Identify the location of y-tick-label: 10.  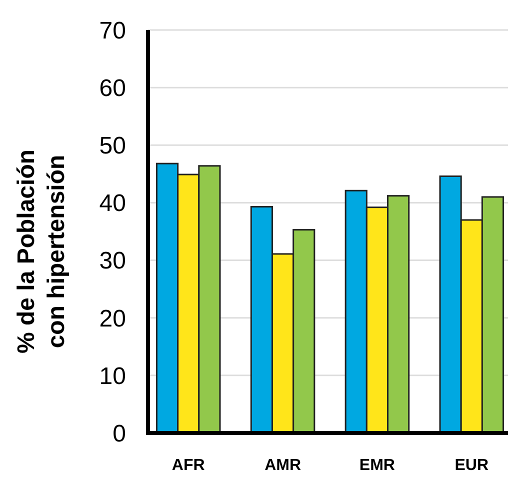
(112, 376).